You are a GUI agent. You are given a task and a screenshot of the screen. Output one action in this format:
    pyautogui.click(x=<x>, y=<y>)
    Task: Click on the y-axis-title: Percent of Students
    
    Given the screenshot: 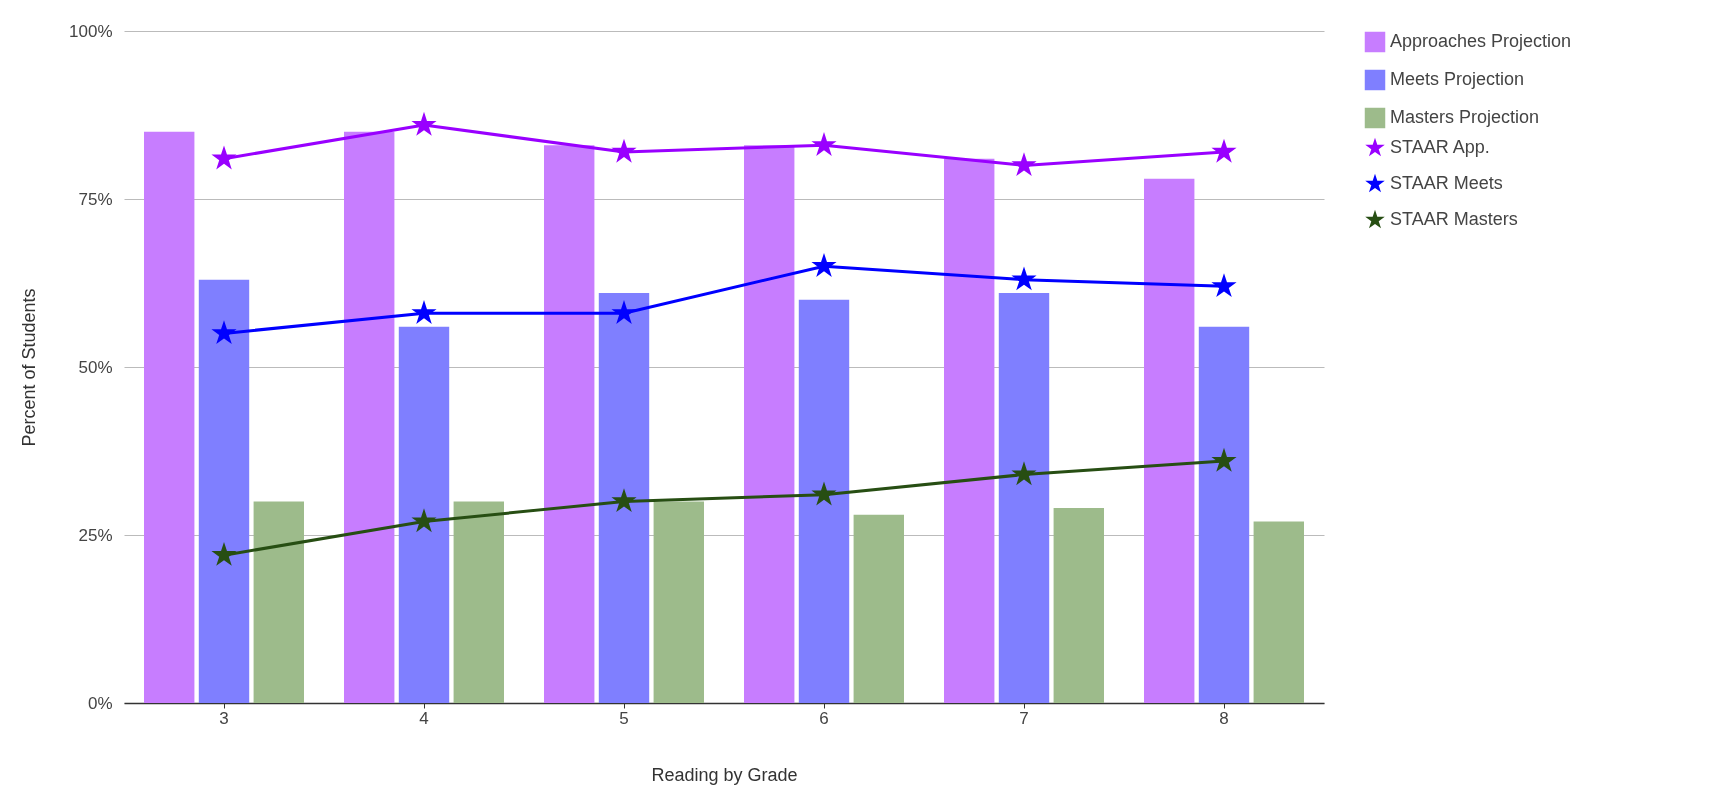 What is the action you would take?
    pyautogui.click(x=29, y=367)
    